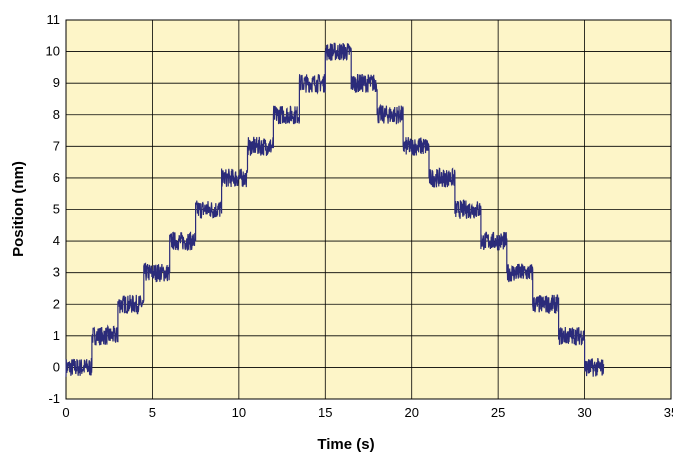 The height and width of the screenshot is (457, 673). I want to click on x-axis-title: Time (s), so click(345, 444).